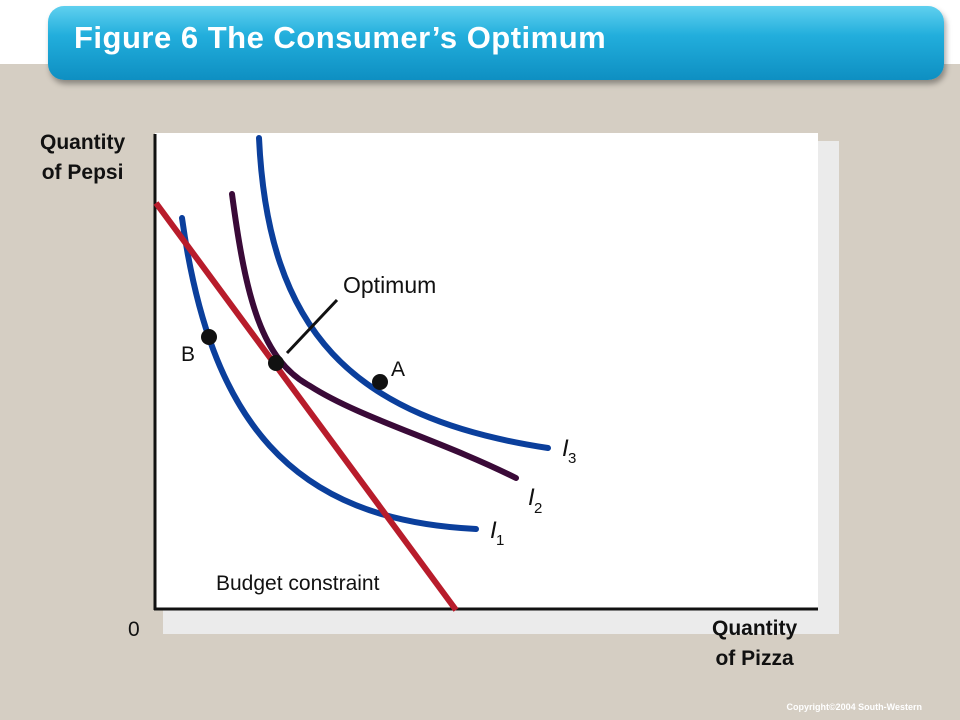 The image size is (960, 720). Describe the element at coordinates (82, 158) in the screenshot. I see `y-axis-label: Quantity of Pepsi` at that location.